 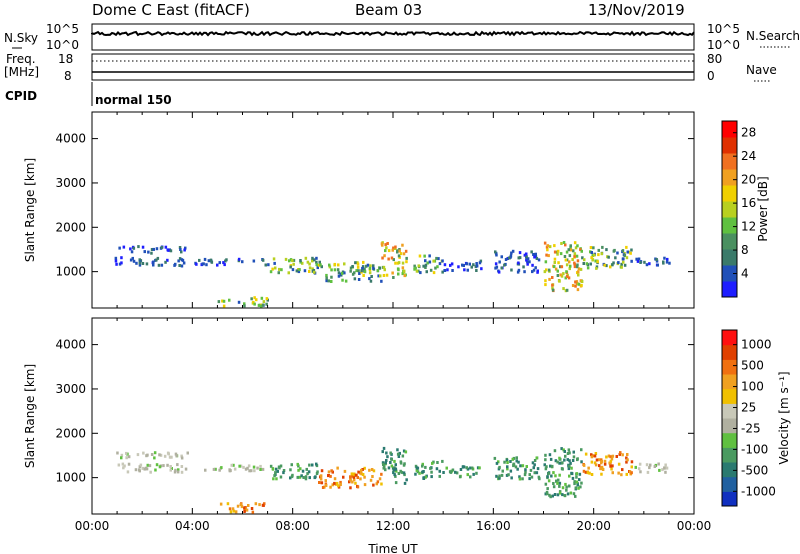 What do you see at coordinates (752, 387) in the screenshot?
I see `colorbar-tick-label: 100` at bounding box center [752, 387].